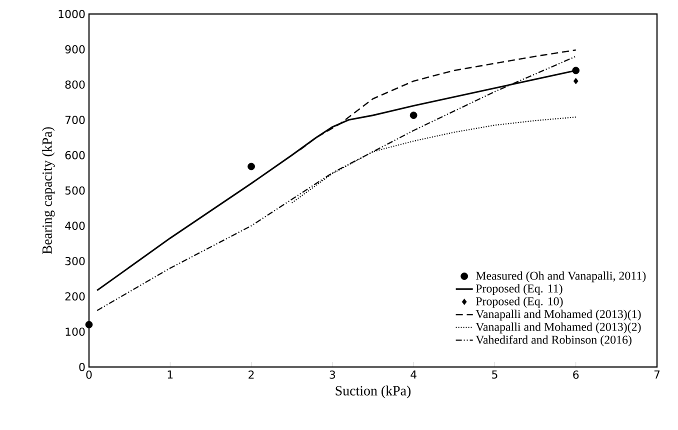  I want to click on legend-label: Measured (Oh and Vanapalli, 2011), so click(561, 276).